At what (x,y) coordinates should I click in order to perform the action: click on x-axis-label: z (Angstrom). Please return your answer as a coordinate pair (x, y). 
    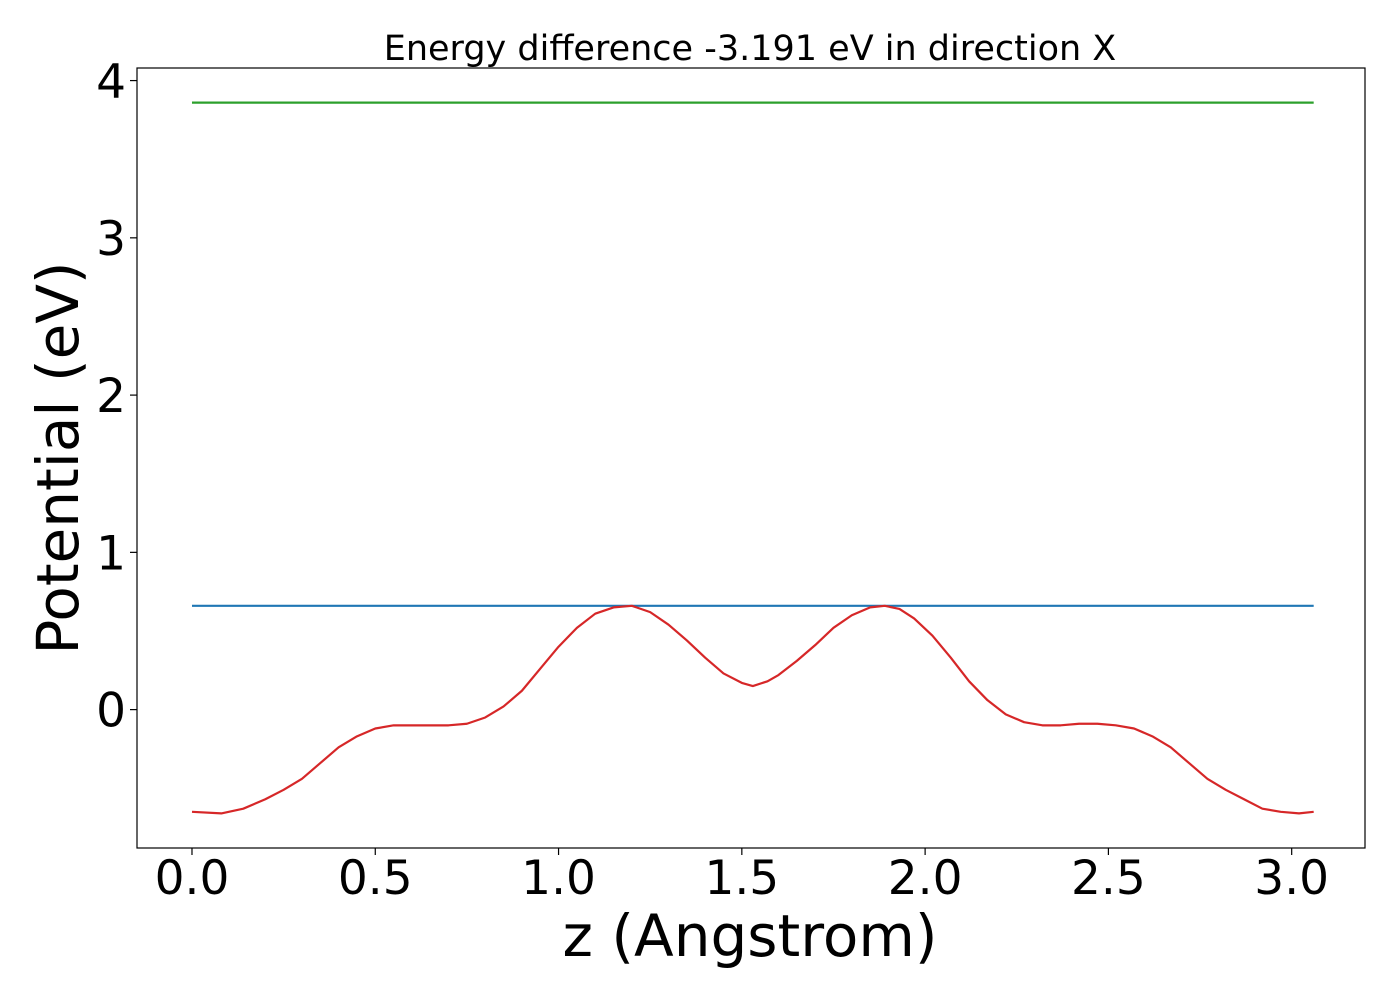
    Looking at the image, I should click on (750, 936).